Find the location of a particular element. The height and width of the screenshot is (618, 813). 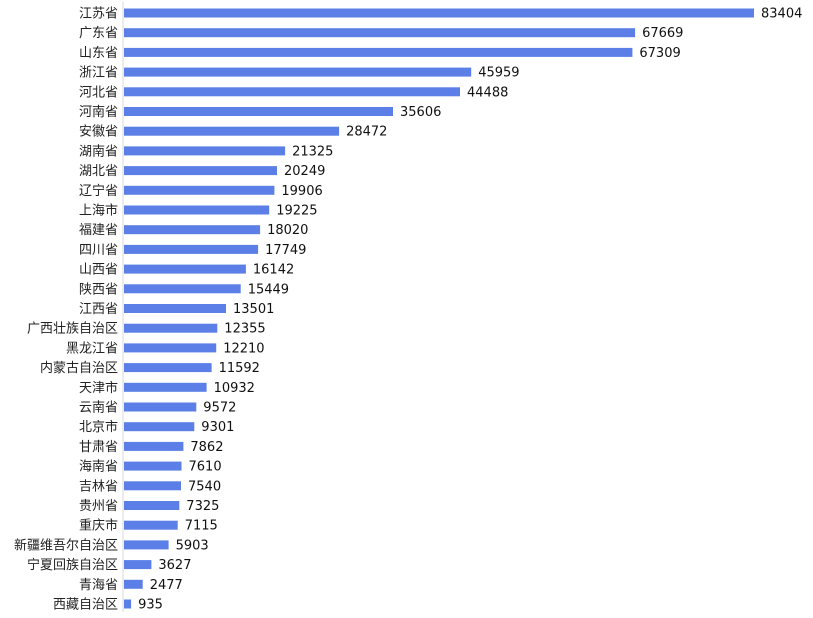

value-label: 10932 is located at coordinates (234, 388).